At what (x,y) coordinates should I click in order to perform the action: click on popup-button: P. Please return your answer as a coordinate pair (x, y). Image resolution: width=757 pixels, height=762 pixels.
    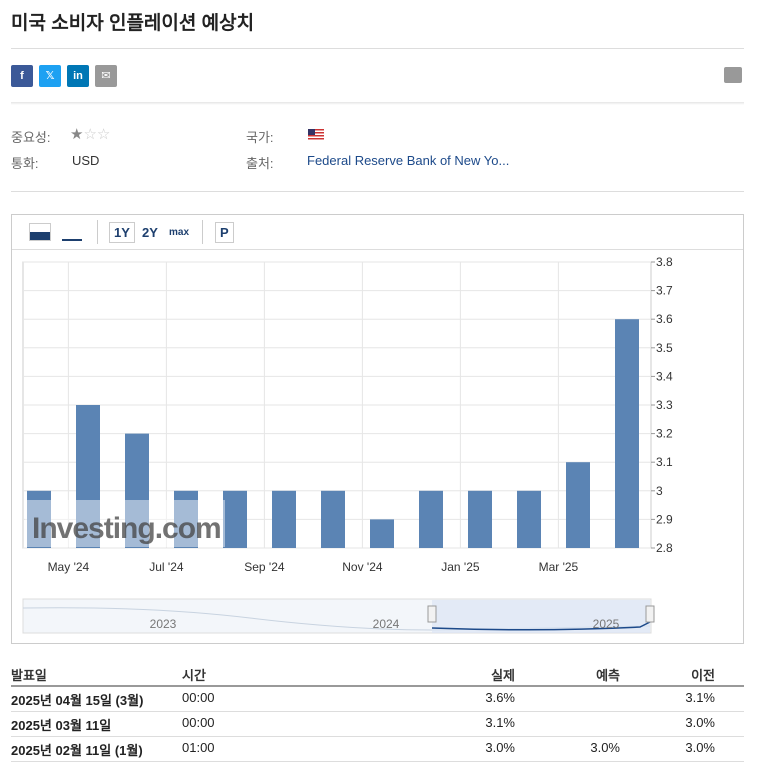
    Looking at the image, I should click on (224, 232).